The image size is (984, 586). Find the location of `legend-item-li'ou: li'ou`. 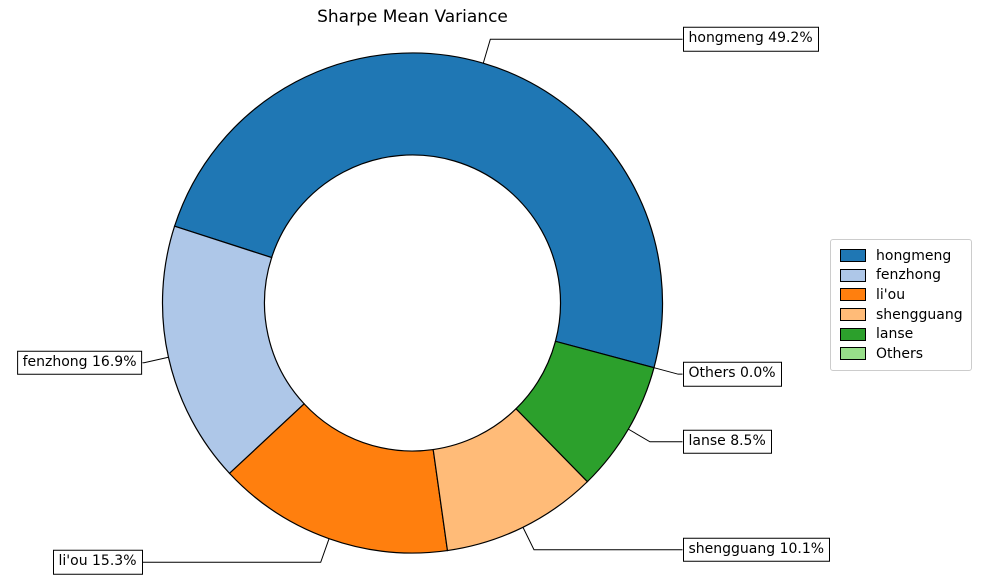

legend-item-li'ou: li'ou is located at coordinates (901, 295).